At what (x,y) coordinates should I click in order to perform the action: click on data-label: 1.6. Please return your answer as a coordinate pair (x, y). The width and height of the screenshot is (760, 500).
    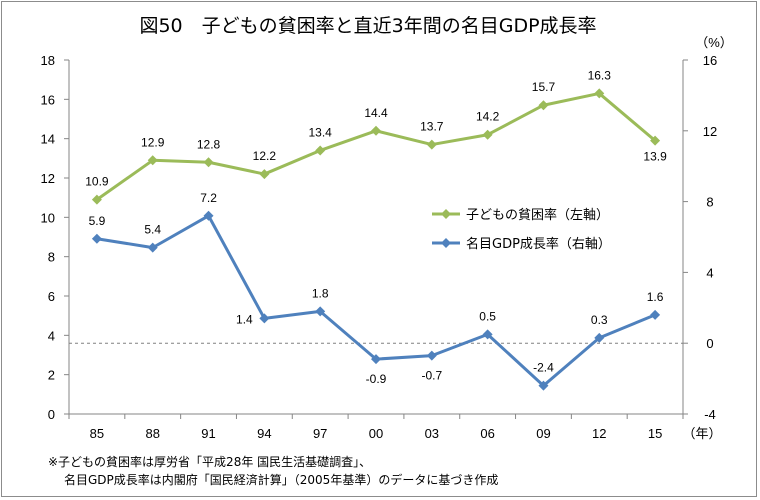
    Looking at the image, I should click on (655, 297).